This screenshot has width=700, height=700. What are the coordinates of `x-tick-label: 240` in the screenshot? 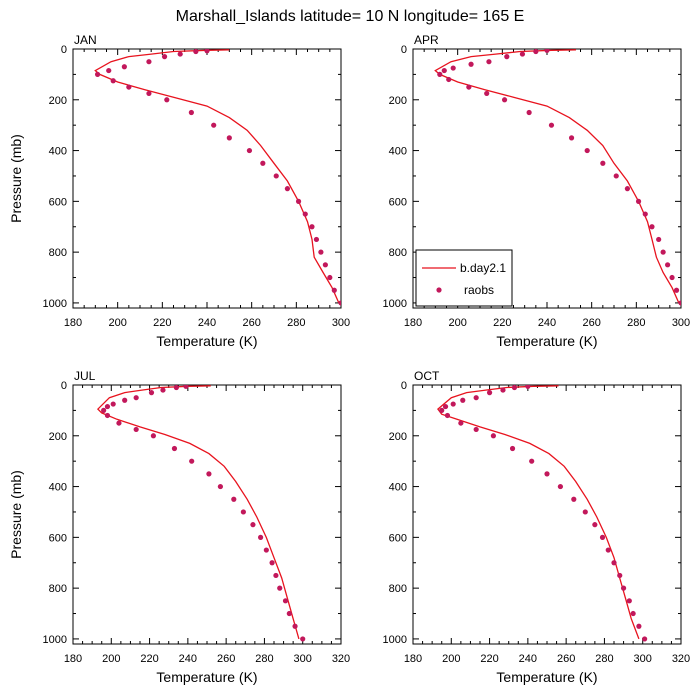 It's located at (207, 323).